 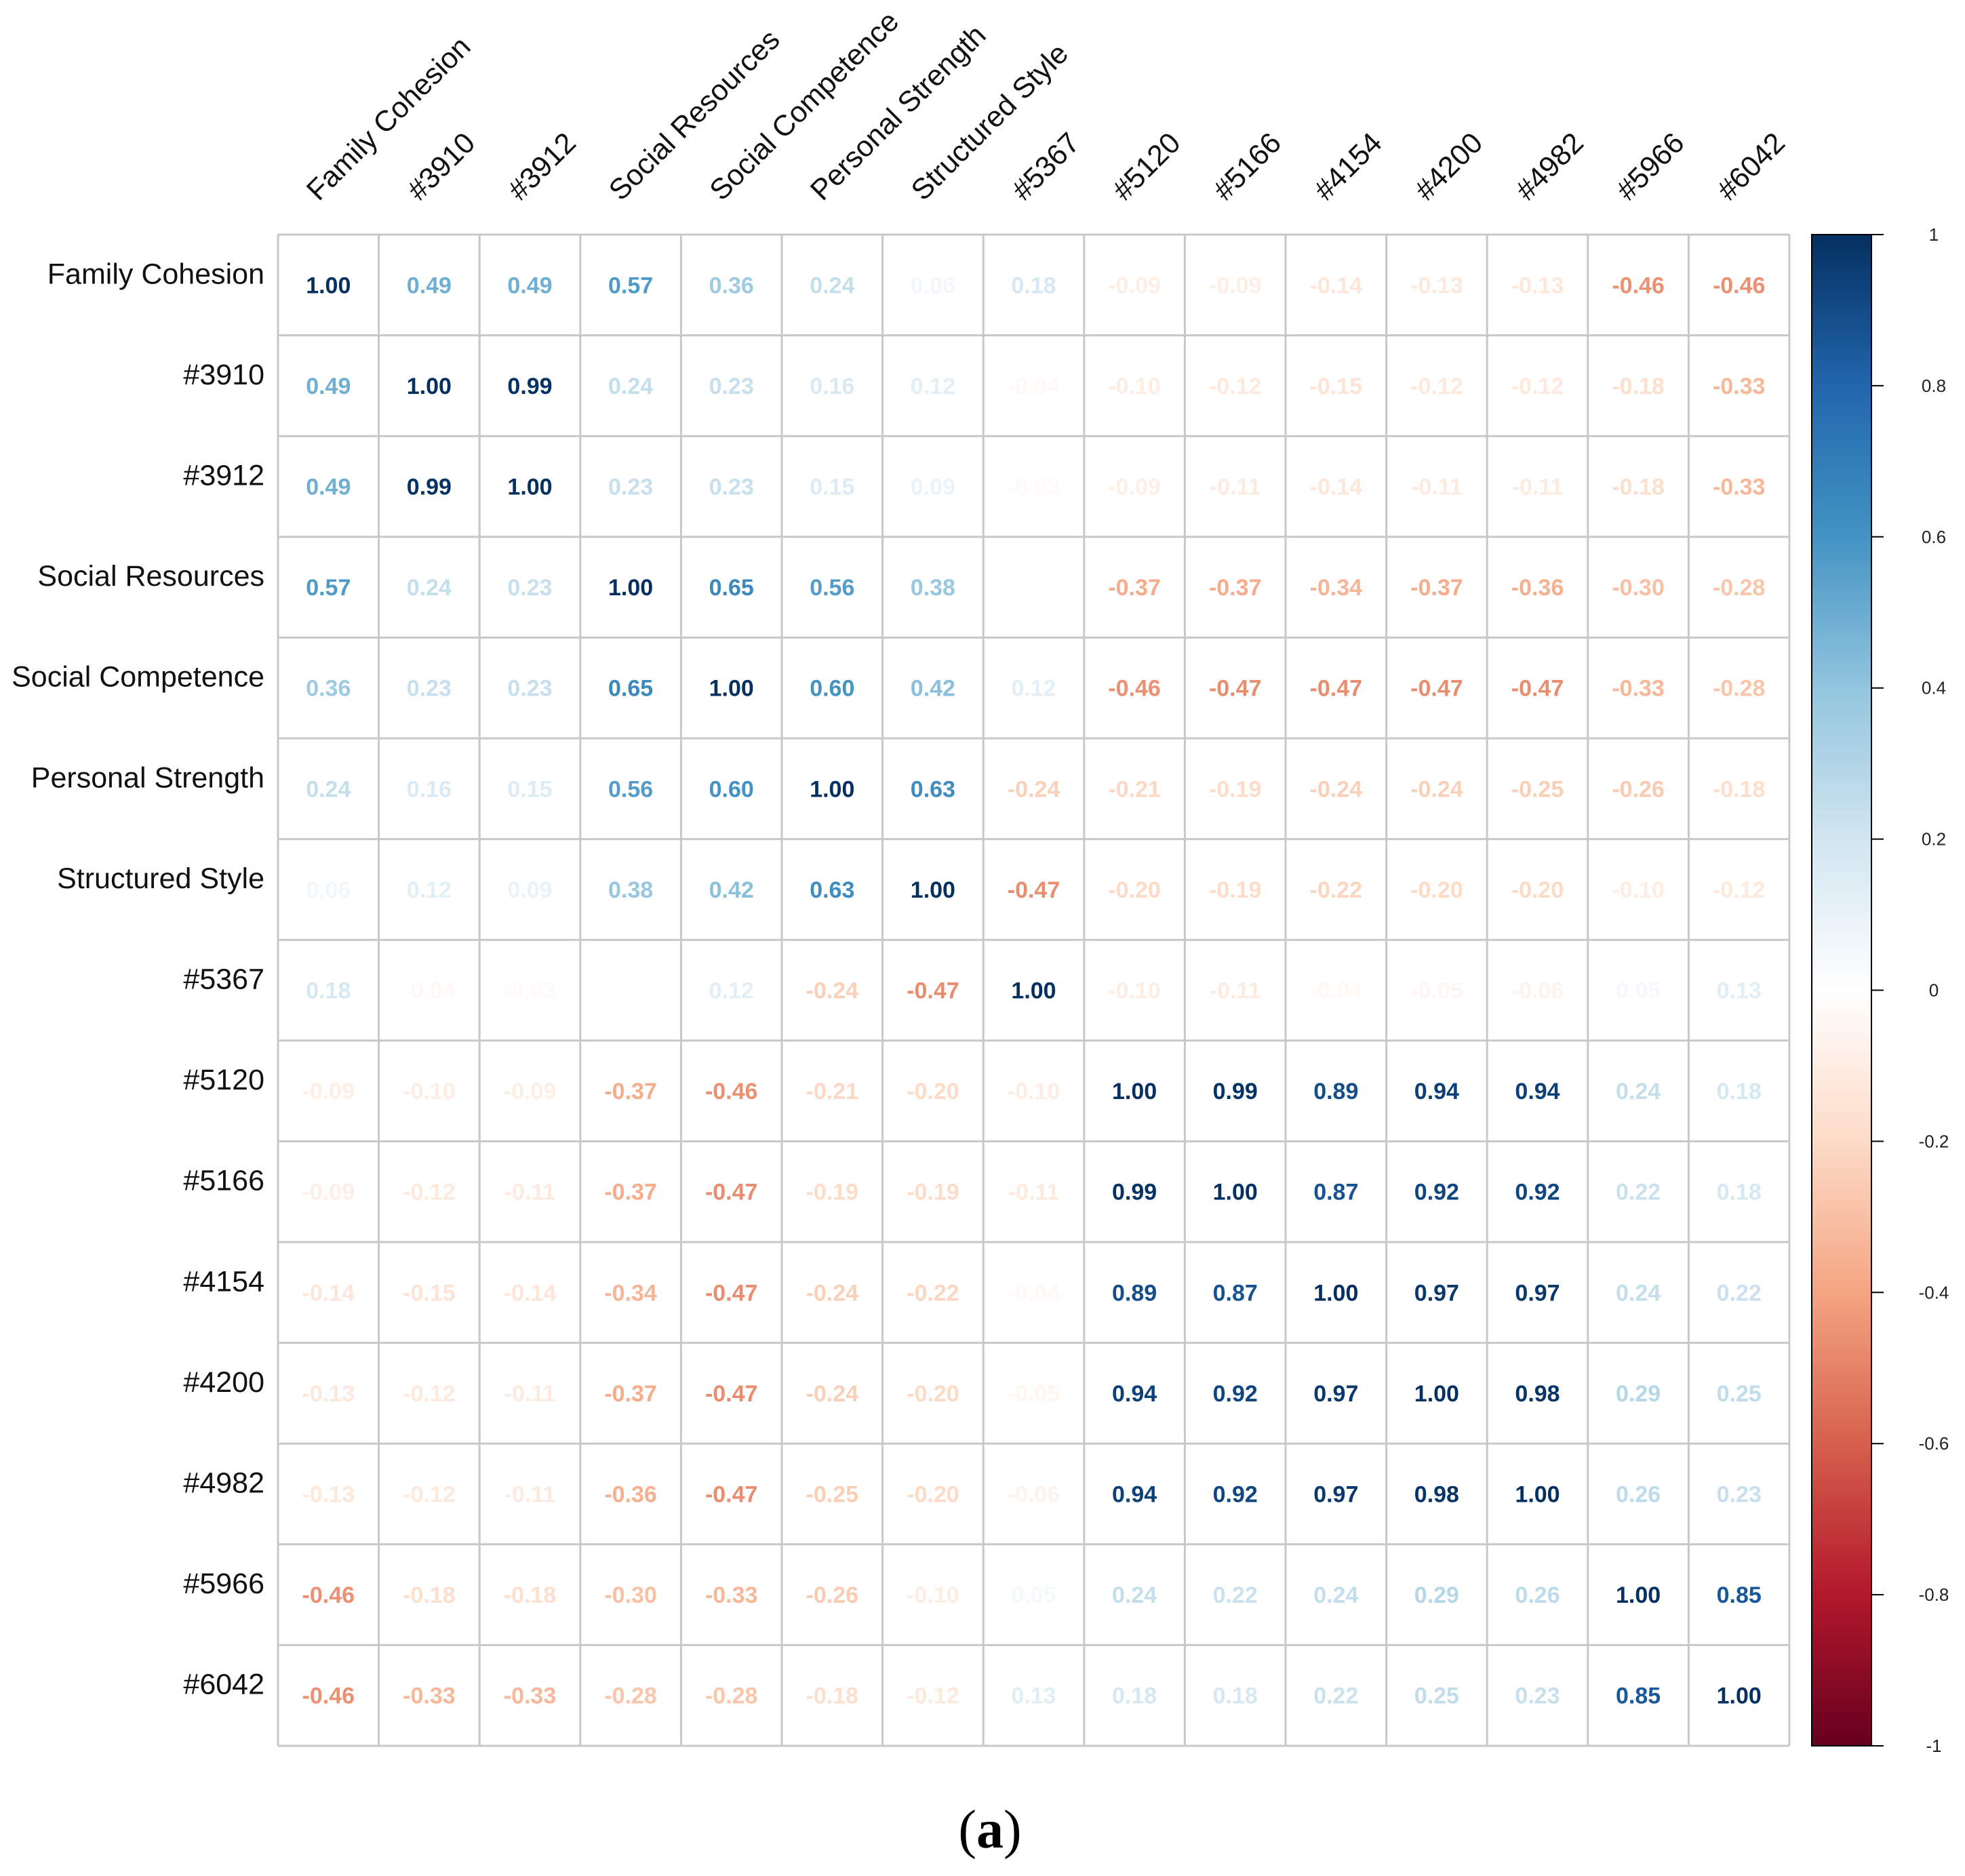 What do you see at coordinates (832, 487) in the screenshot?
I see `cell-value: 0.15` at bounding box center [832, 487].